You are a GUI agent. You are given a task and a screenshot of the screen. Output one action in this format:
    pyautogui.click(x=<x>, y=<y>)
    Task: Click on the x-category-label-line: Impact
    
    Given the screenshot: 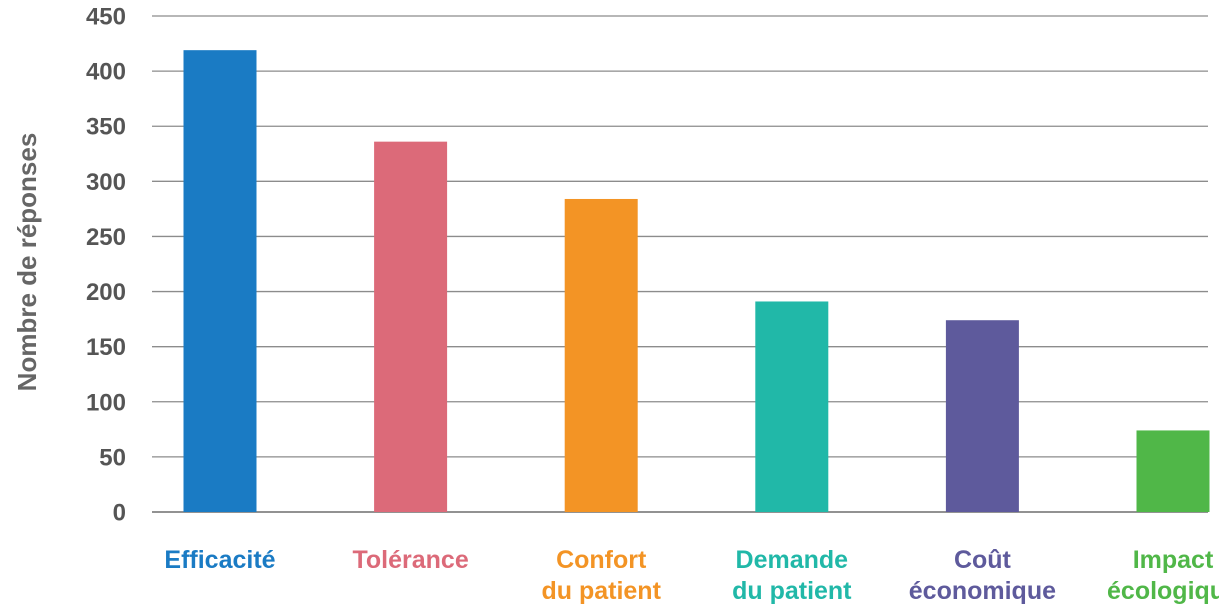 What is the action you would take?
    pyautogui.click(x=1173, y=560)
    